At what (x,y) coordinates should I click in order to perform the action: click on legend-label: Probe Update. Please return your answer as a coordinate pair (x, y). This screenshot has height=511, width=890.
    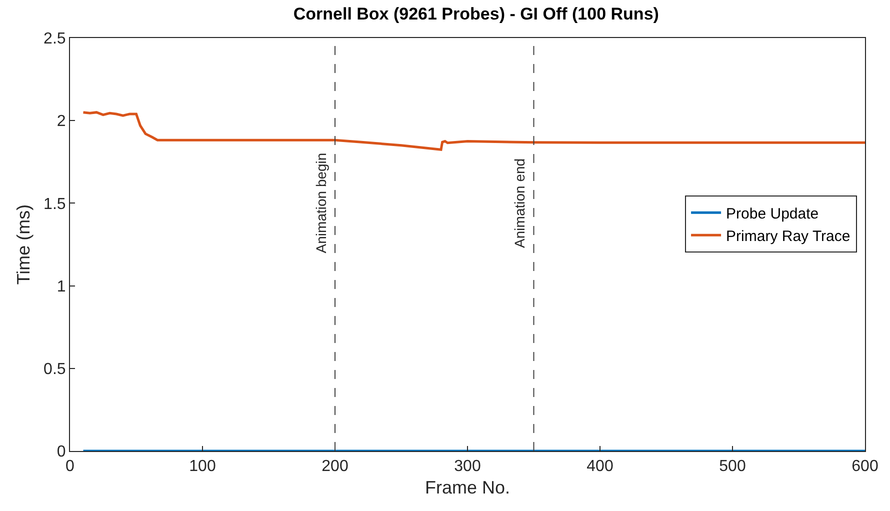
    Looking at the image, I should click on (772, 213).